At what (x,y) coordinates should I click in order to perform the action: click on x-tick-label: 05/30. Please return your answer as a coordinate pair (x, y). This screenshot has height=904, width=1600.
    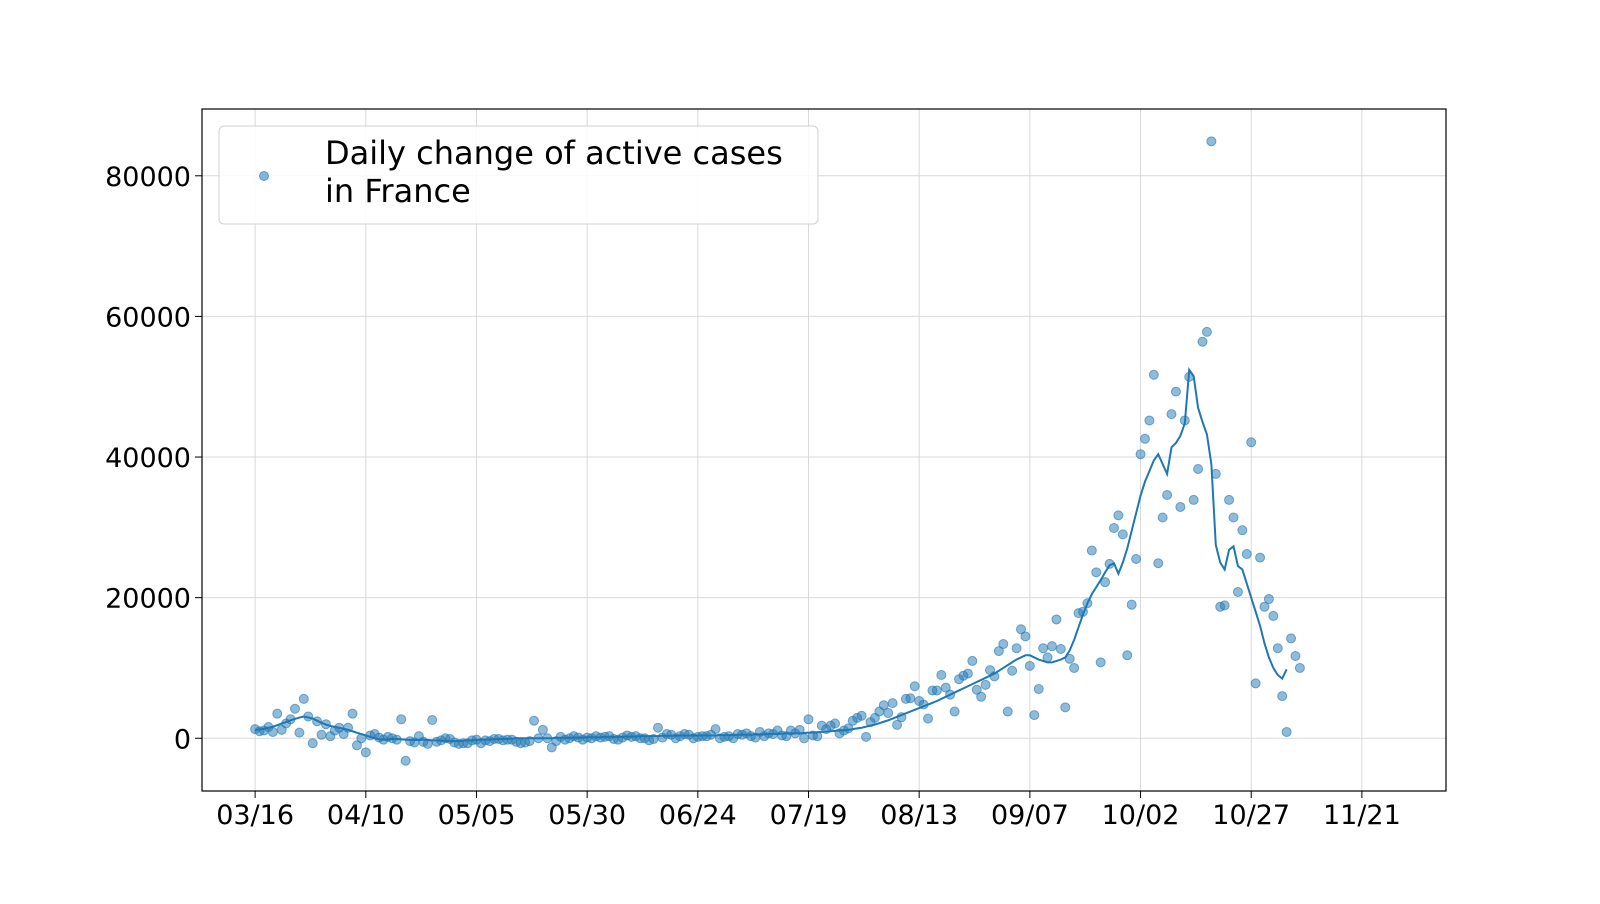
    Looking at the image, I should click on (587, 815).